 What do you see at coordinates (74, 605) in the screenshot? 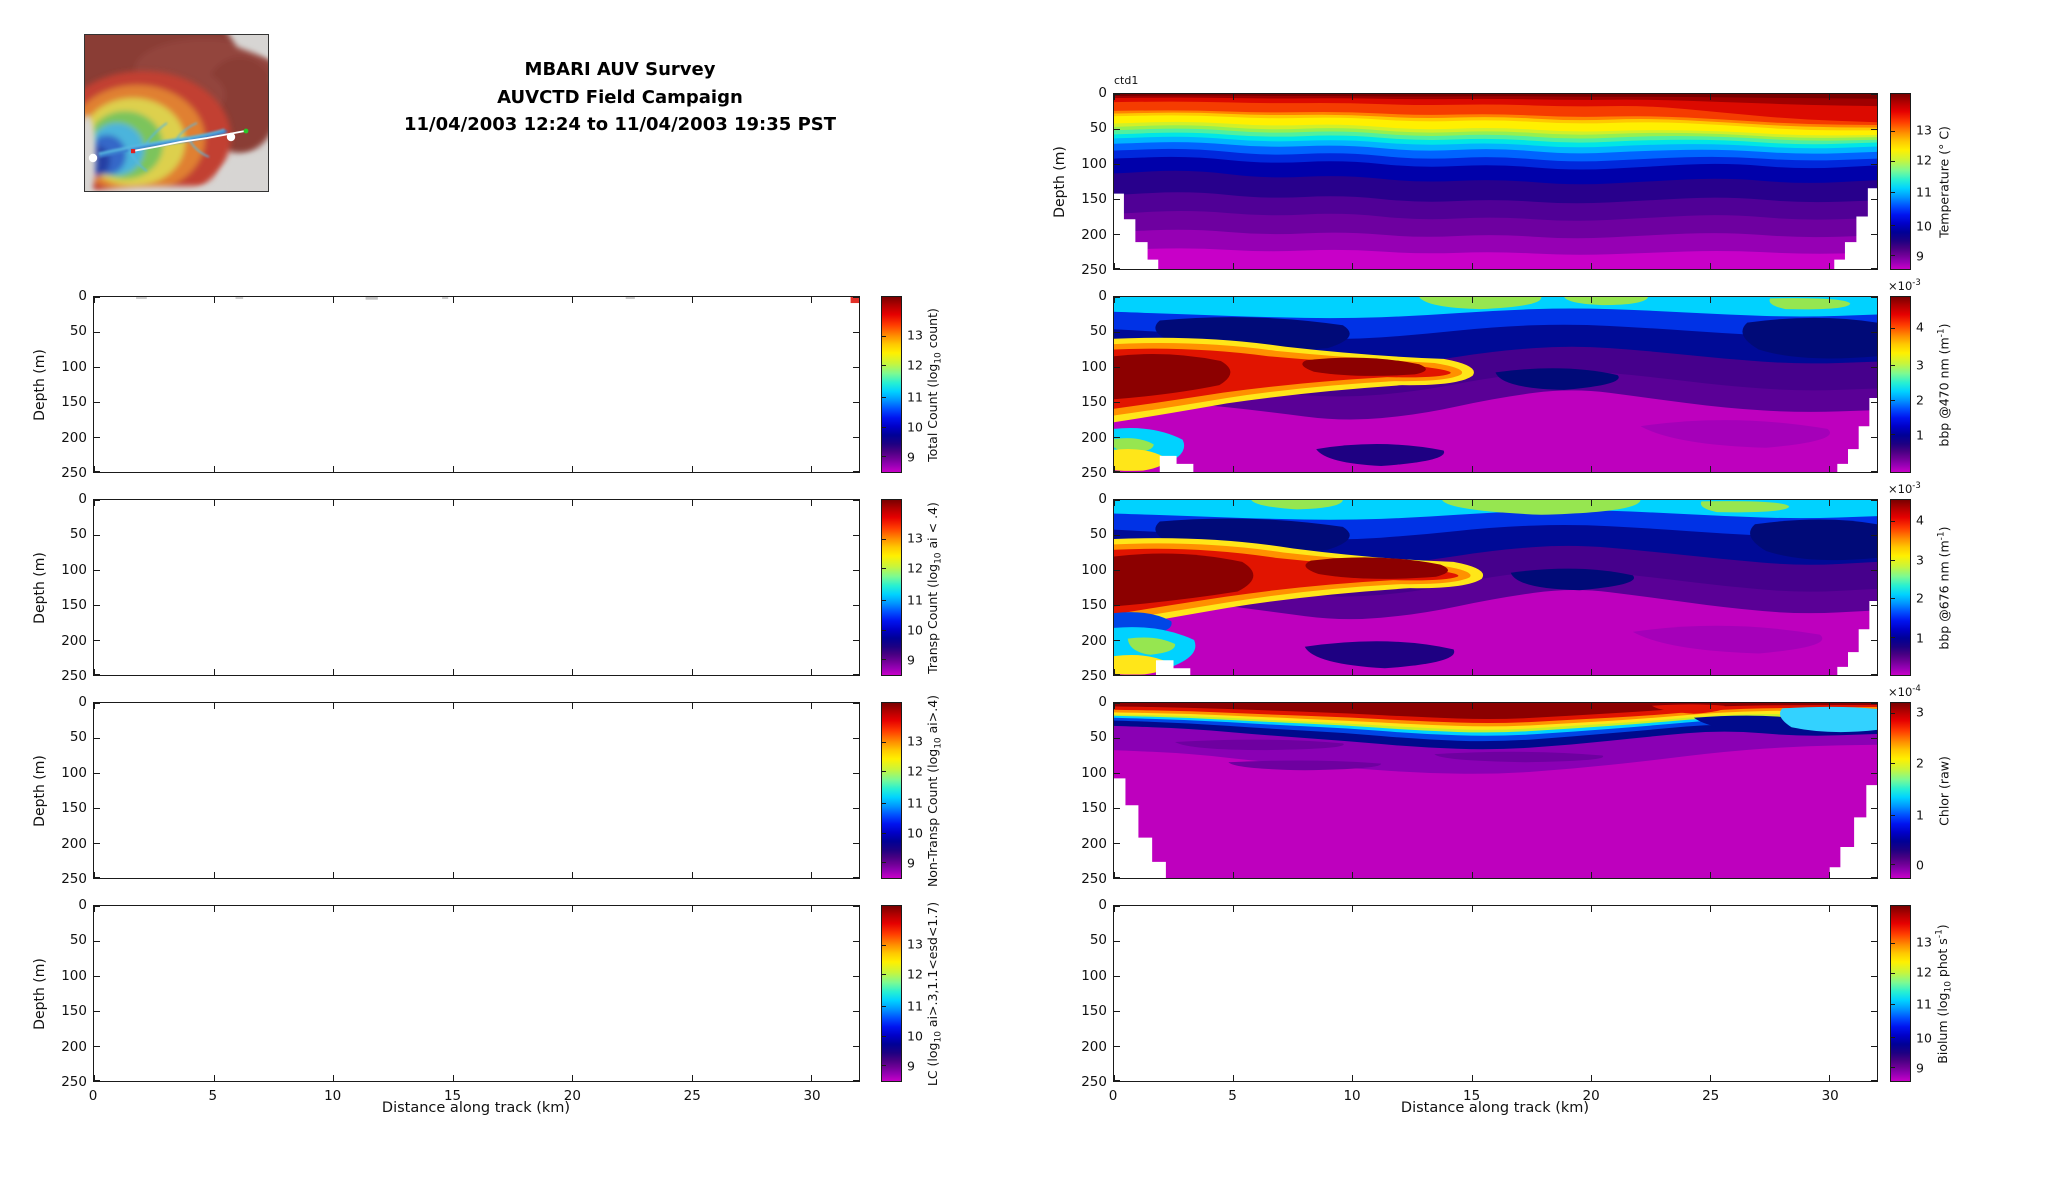
I see `y-tick-label: 150` at bounding box center [74, 605].